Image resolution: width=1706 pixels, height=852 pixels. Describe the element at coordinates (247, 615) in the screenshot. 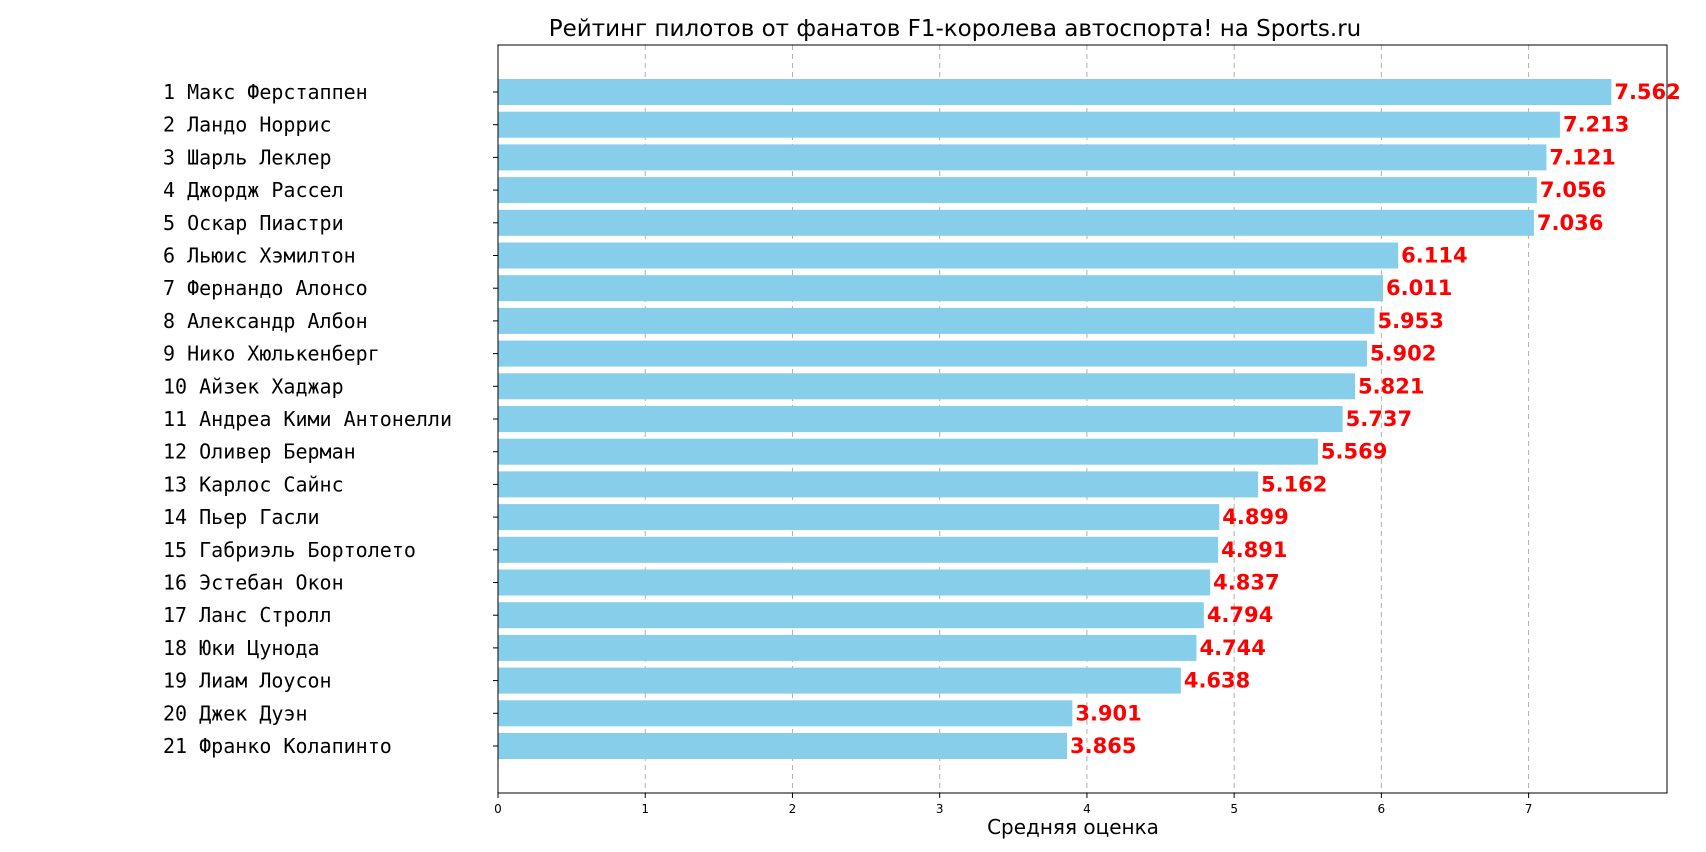

I see `y-tick-label: 17 Ланс Стролл` at that location.